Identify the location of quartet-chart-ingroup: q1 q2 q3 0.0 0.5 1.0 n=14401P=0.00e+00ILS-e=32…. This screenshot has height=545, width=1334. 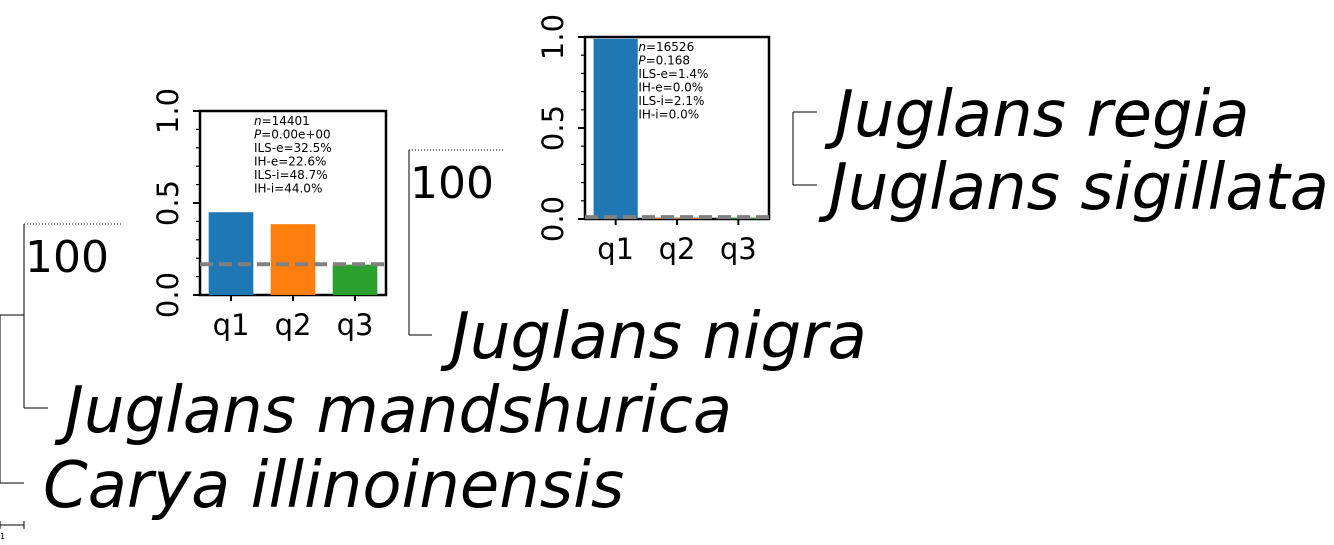
(269, 215).